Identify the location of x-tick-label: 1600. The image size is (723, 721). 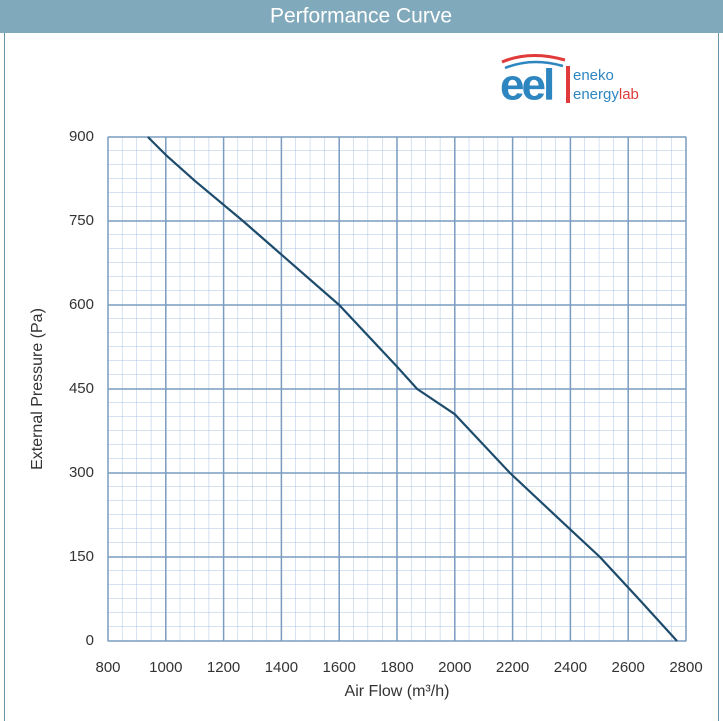
(339, 667).